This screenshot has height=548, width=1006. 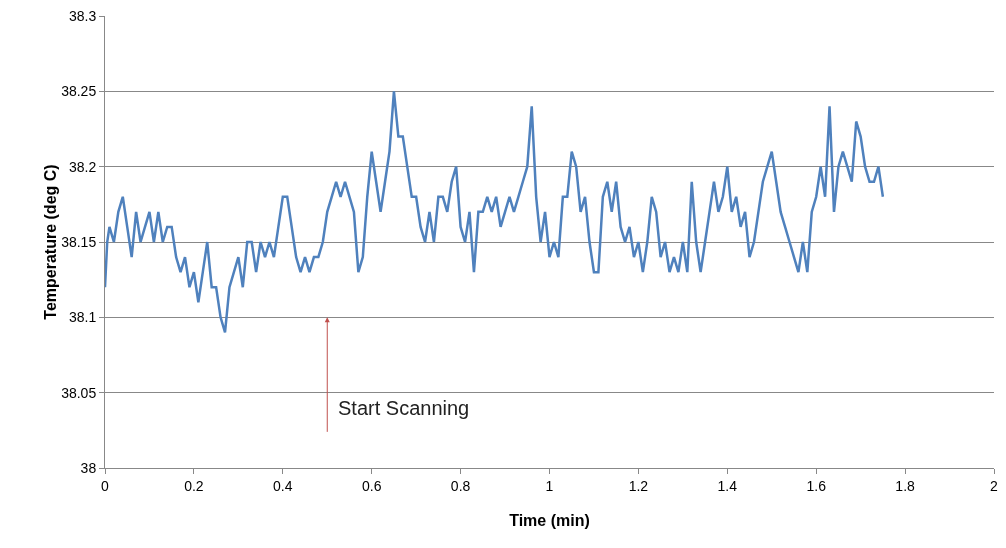 I want to click on y-tick-label: 38.15, so click(x=79, y=241).